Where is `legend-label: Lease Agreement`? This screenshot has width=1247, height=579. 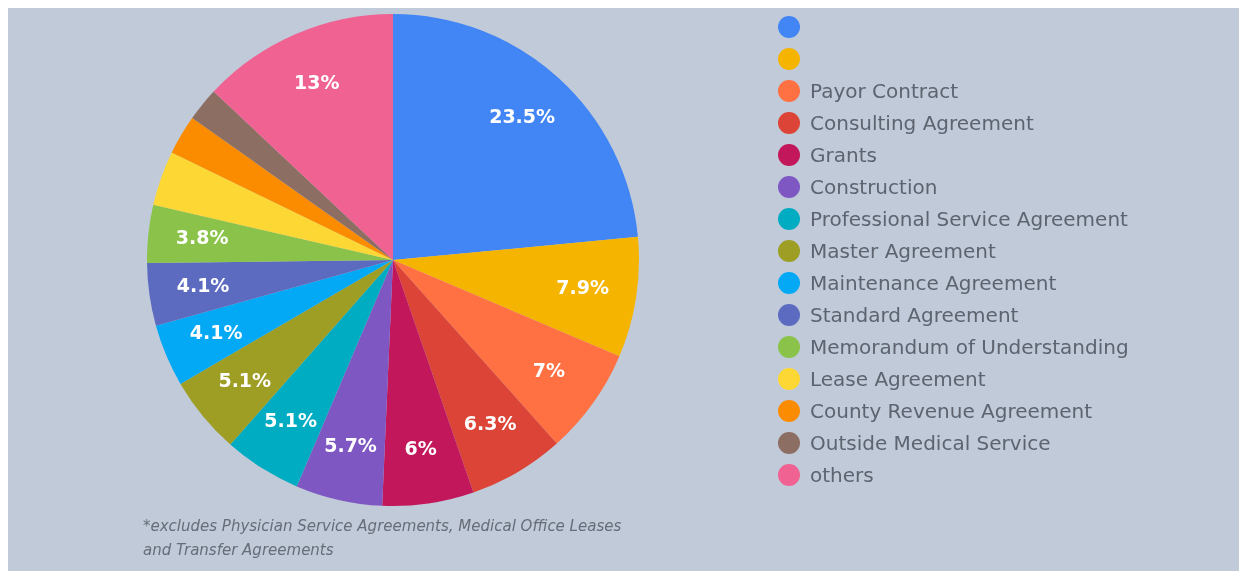 legend-label: Lease Agreement is located at coordinates (898, 379).